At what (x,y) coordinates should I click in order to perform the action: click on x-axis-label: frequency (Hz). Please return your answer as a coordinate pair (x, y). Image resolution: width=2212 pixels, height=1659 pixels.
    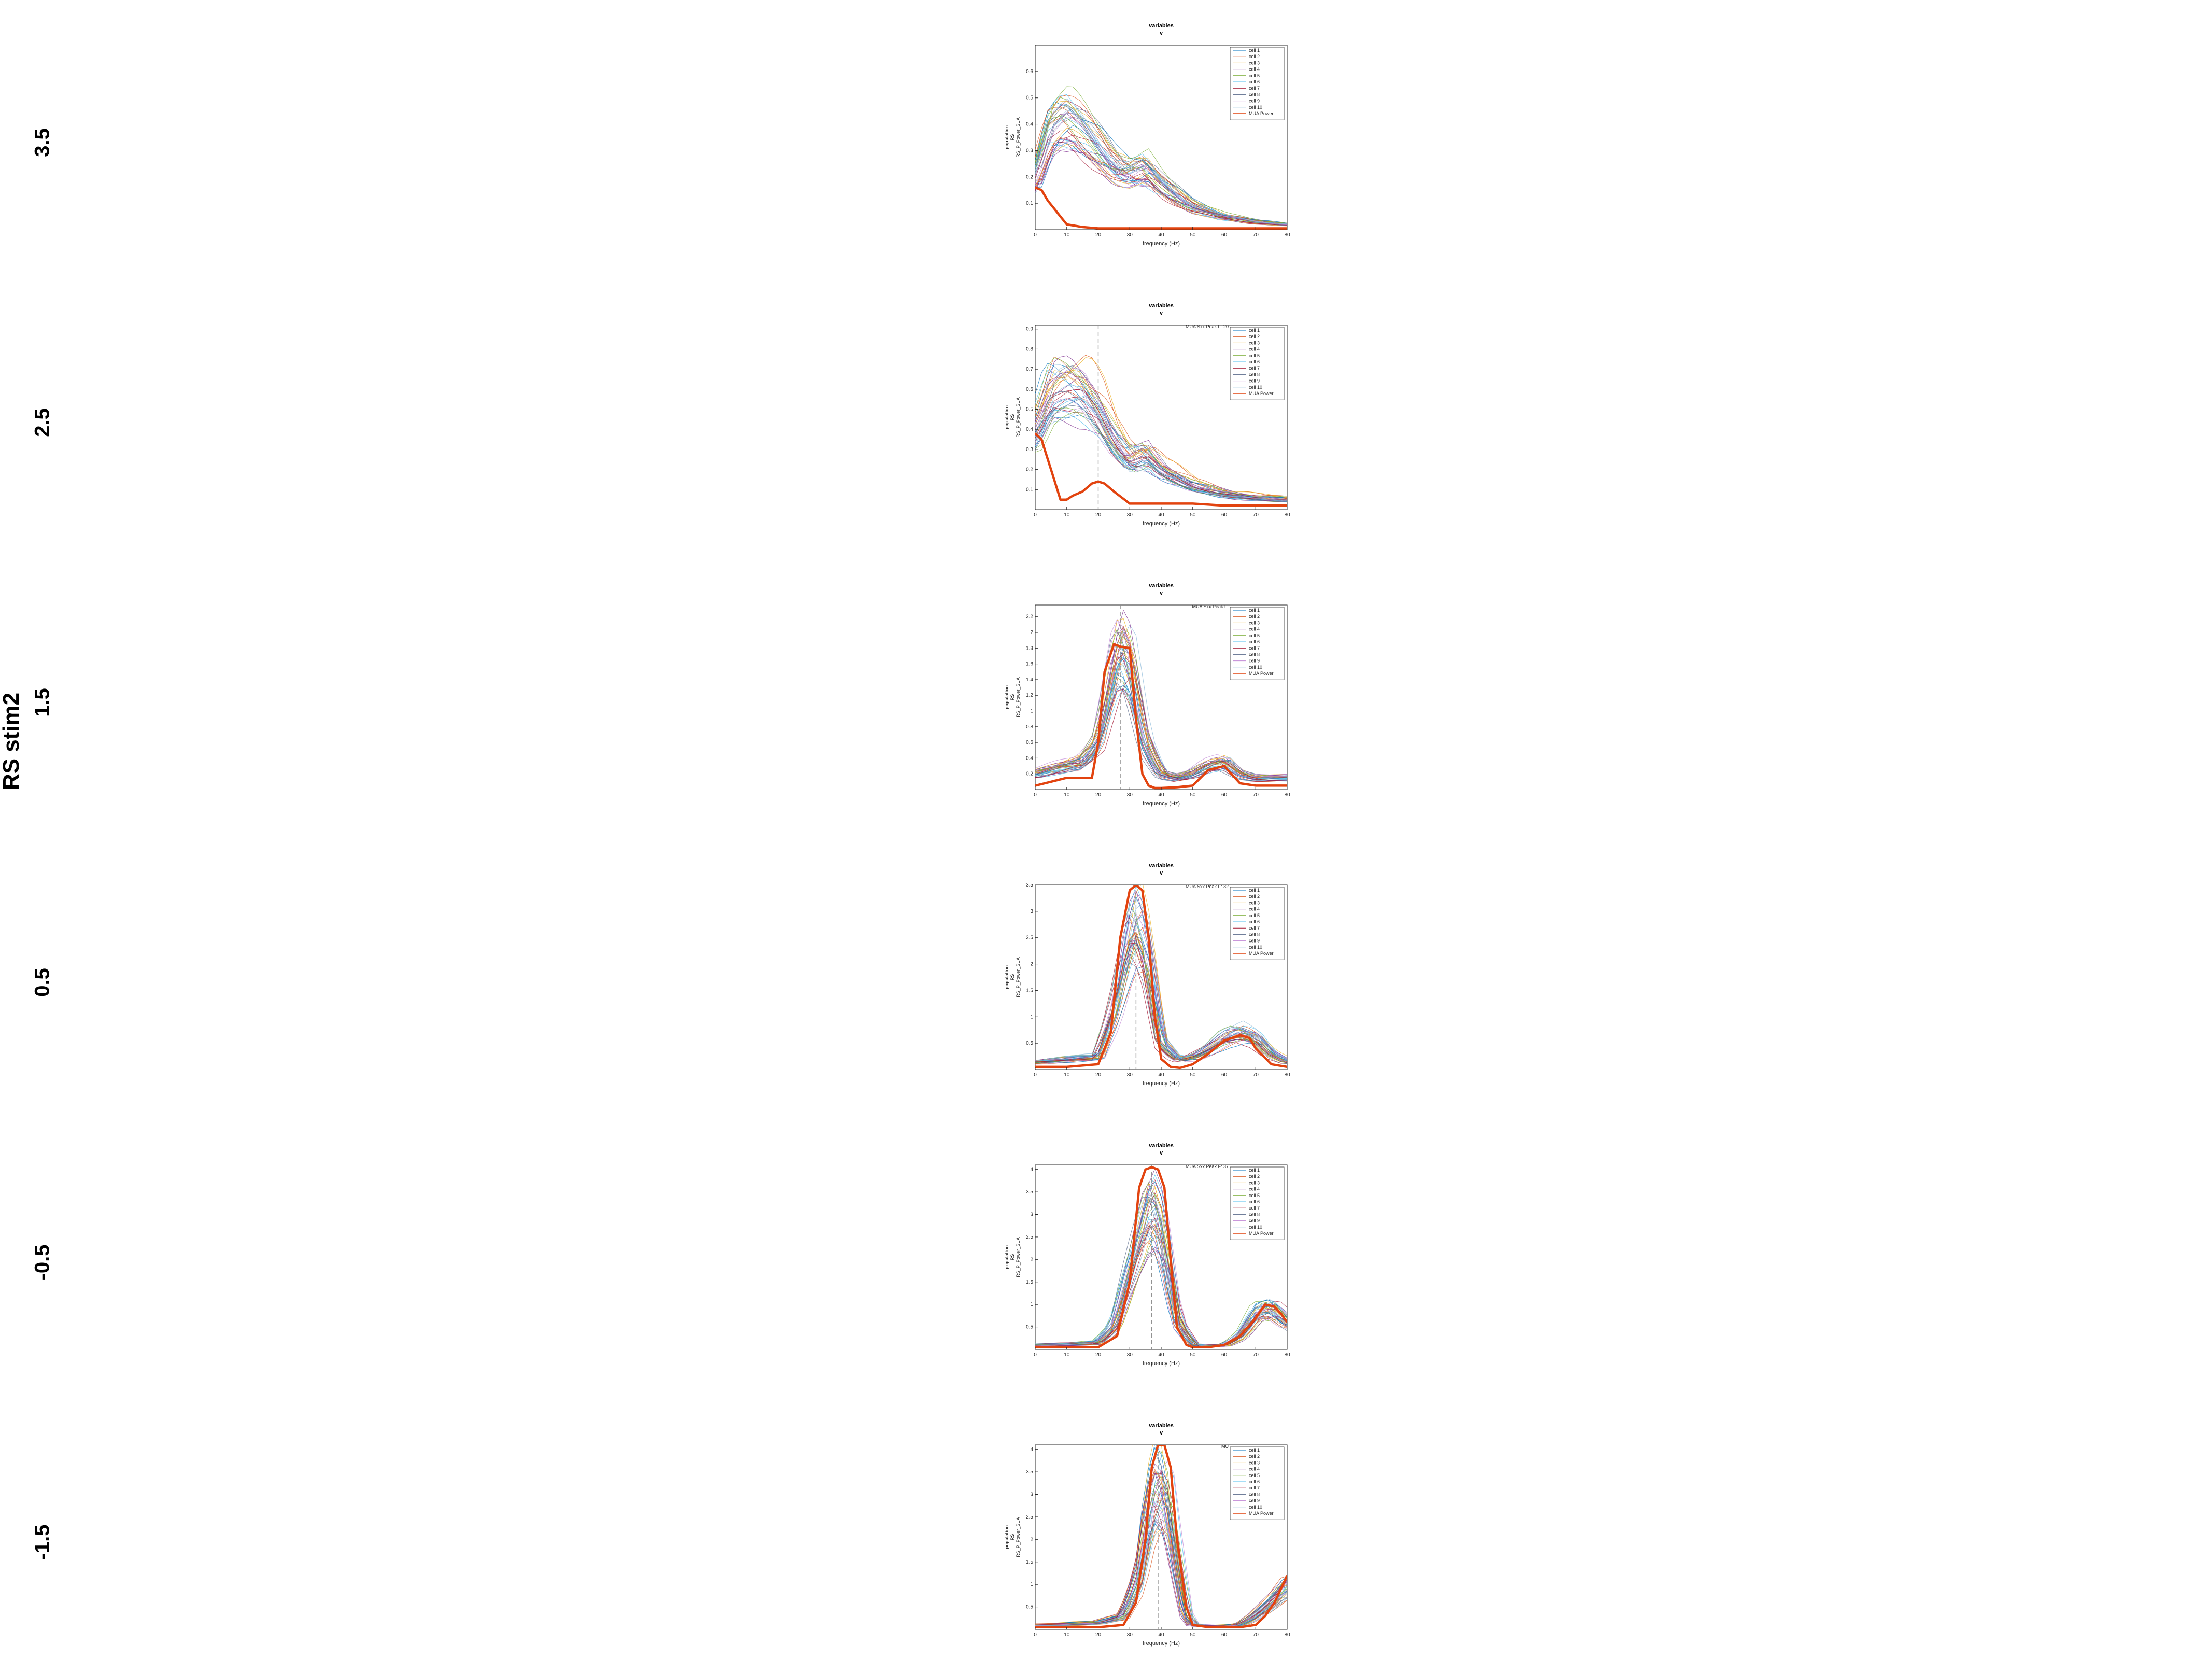
    Looking at the image, I should click on (1161, 803).